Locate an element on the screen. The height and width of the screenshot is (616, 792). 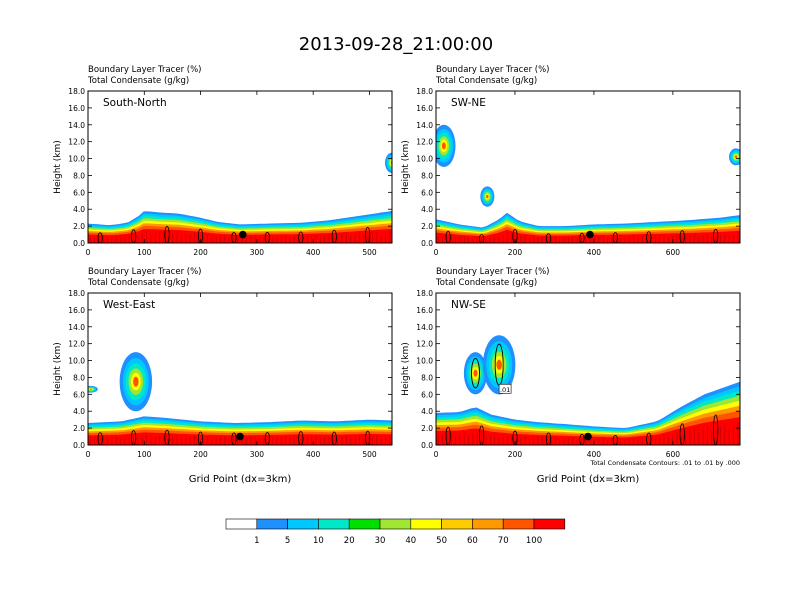
colorbar-label: 10 is located at coordinates (318, 541).